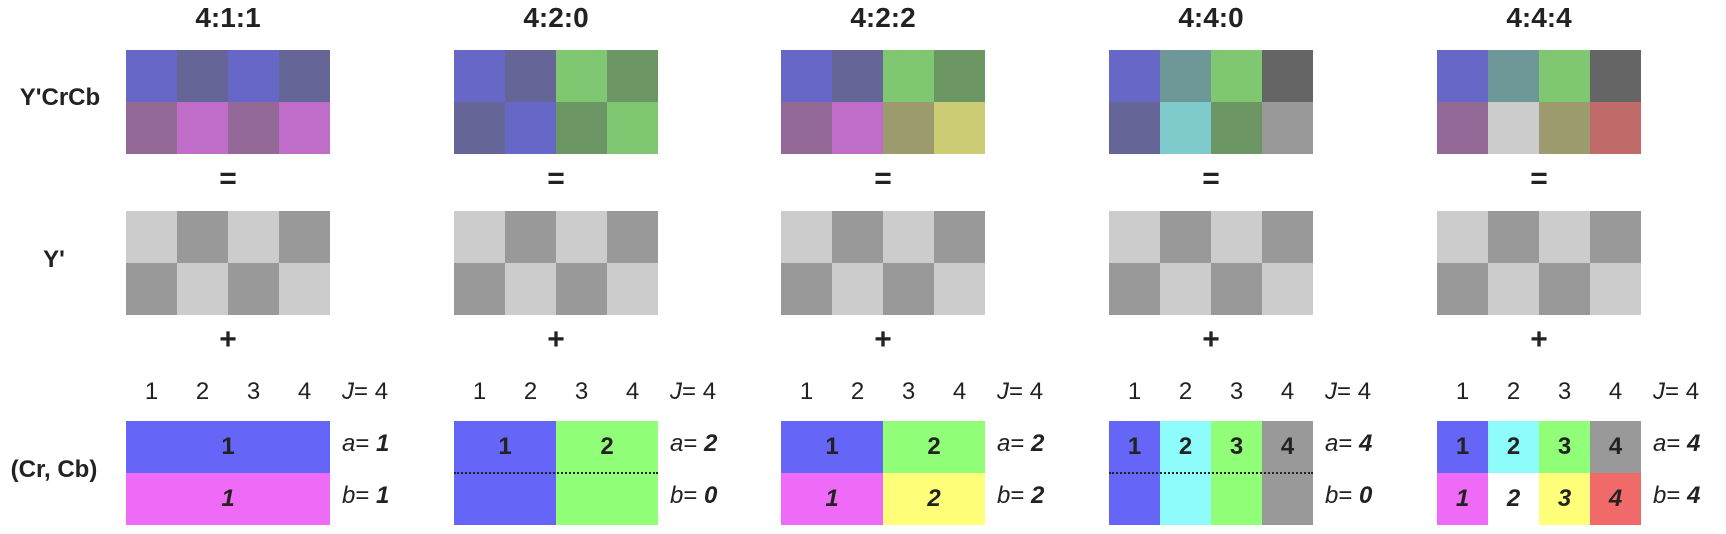  I want to click on scheme-title: 4:4:4, so click(1539, 17).